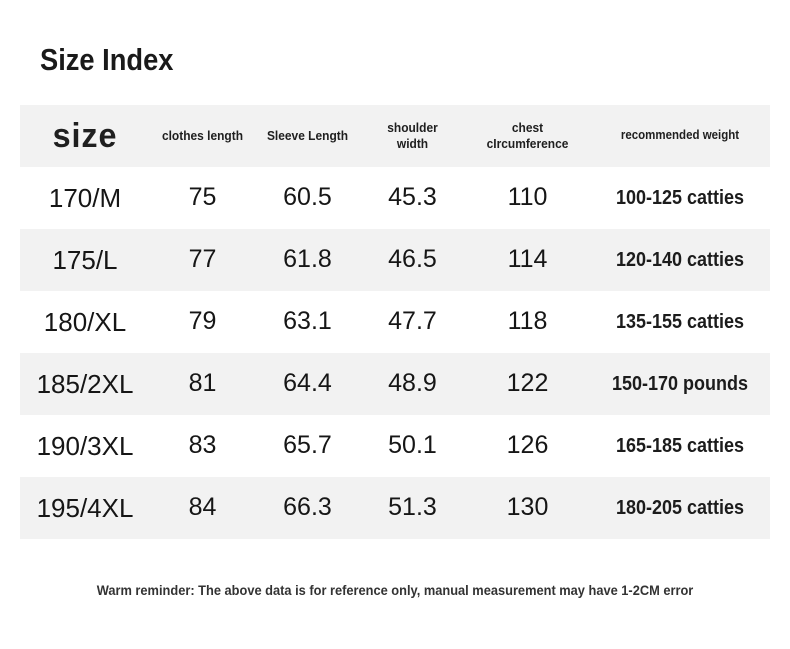 This screenshot has height=649, width=790. I want to click on table-row: 185/2XL 81 64.4 48.9 122 150-170 pounds, so click(395, 384).